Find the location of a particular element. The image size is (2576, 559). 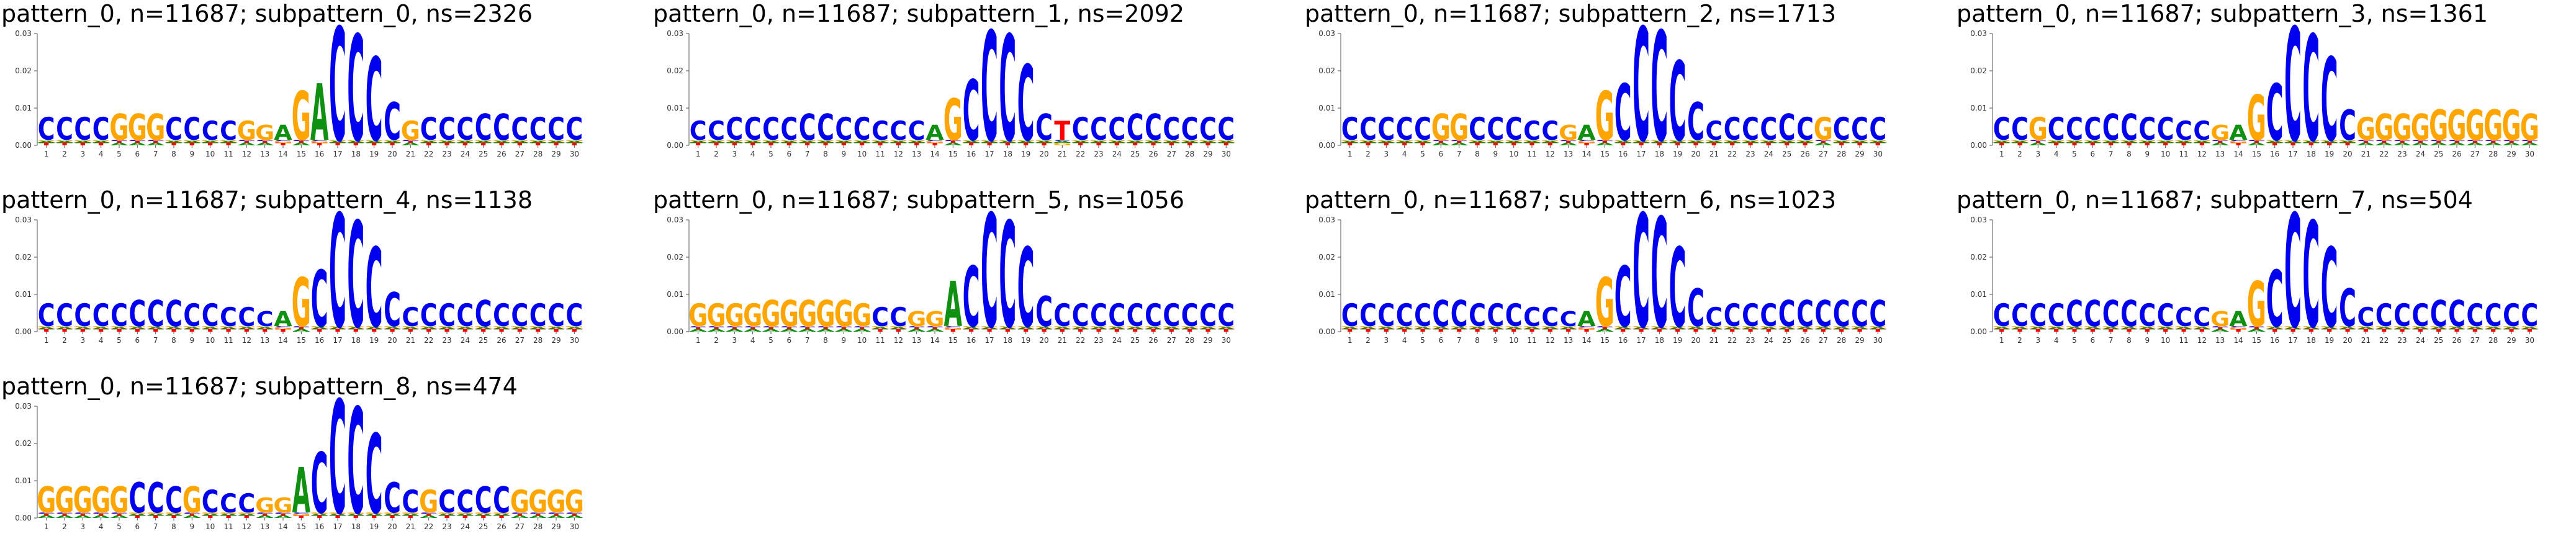

x-tick-label: 12 is located at coordinates (2202, 340).